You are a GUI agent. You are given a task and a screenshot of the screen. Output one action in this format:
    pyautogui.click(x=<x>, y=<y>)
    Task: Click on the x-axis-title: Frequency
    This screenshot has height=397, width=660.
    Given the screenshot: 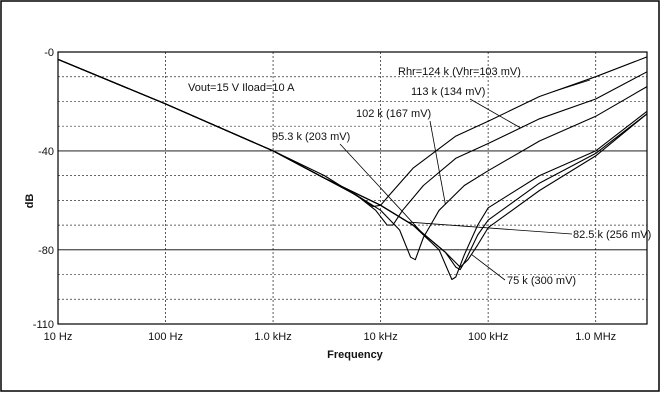 What is the action you would take?
    pyautogui.click(x=355, y=355)
    